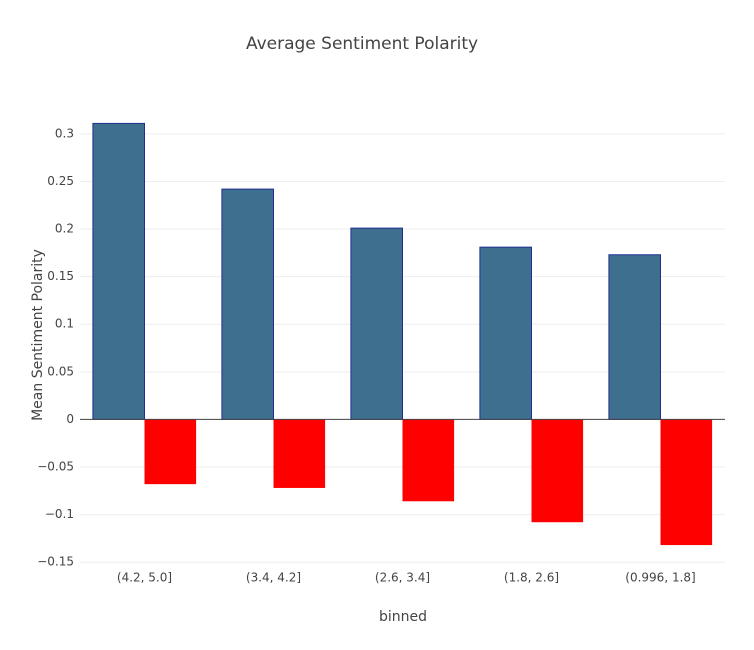 This screenshot has width=754, height=650. I want to click on y-tick-label: 0.25, so click(60, 181).